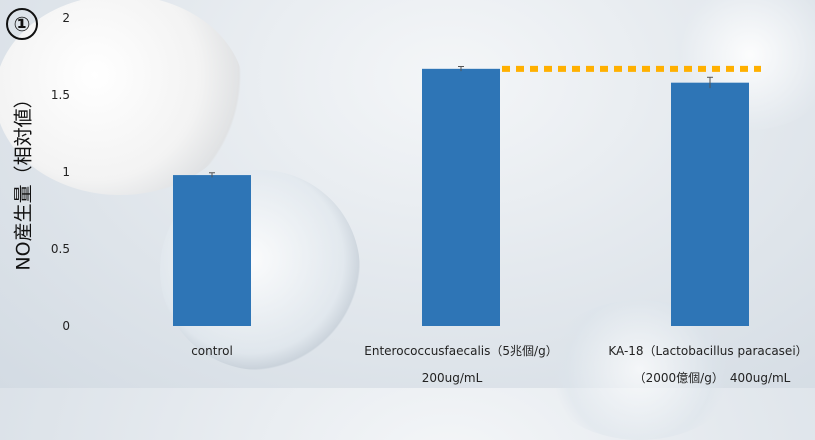 This screenshot has width=815, height=440. What do you see at coordinates (66, 18) in the screenshot?
I see `y-tick-label: 2` at bounding box center [66, 18].